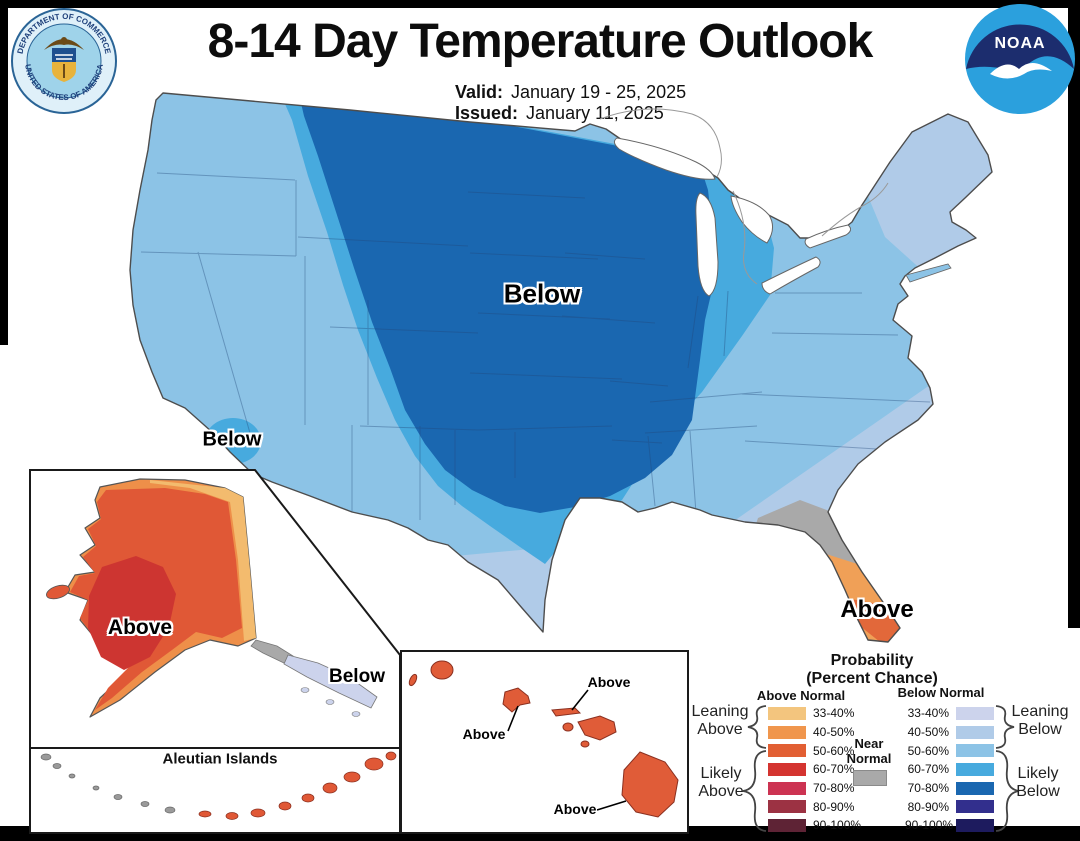 Image resolution: width=1080 pixels, height=841 pixels. Describe the element at coordinates (828, 236) in the screenshot. I see `lake-ontario` at that location.